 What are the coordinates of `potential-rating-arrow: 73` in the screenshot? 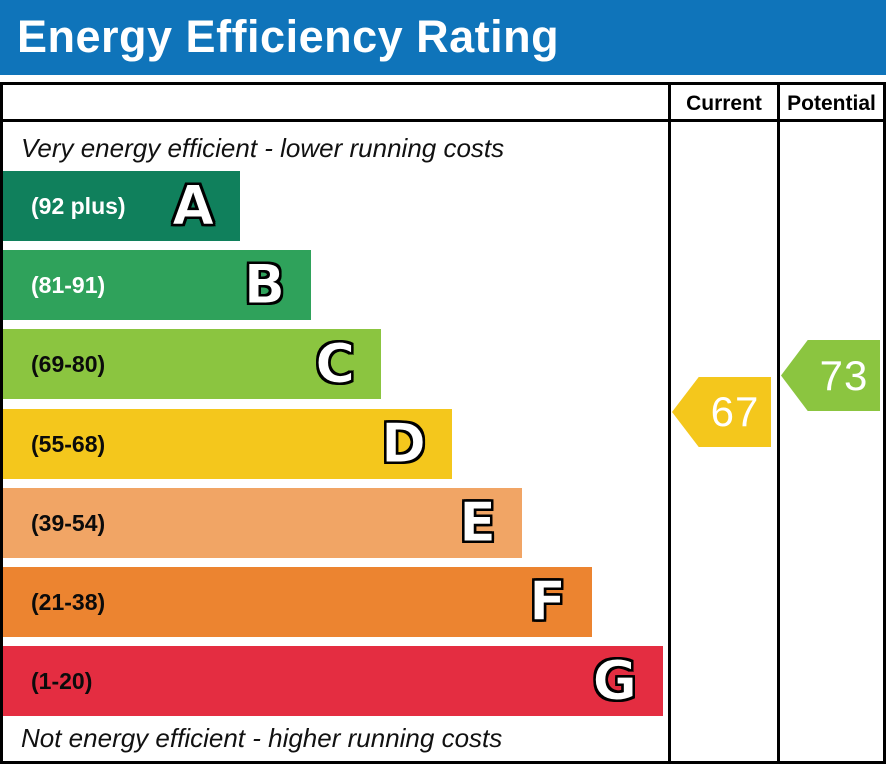 It's located at (830, 375).